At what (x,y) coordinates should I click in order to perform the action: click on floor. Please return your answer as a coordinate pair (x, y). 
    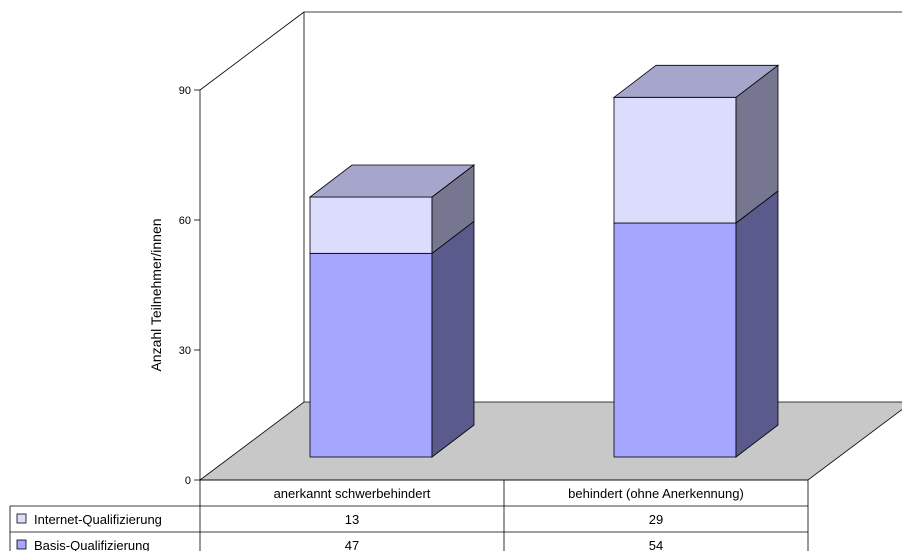
    Looking at the image, I should click on (550, 441).